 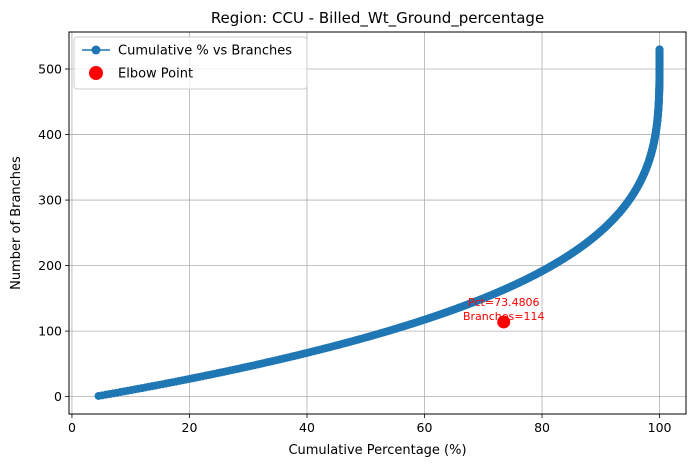 What do you see at coordinates (659, 49) in the screenshot?
I see `data-point` at bounding box center [659, 49].